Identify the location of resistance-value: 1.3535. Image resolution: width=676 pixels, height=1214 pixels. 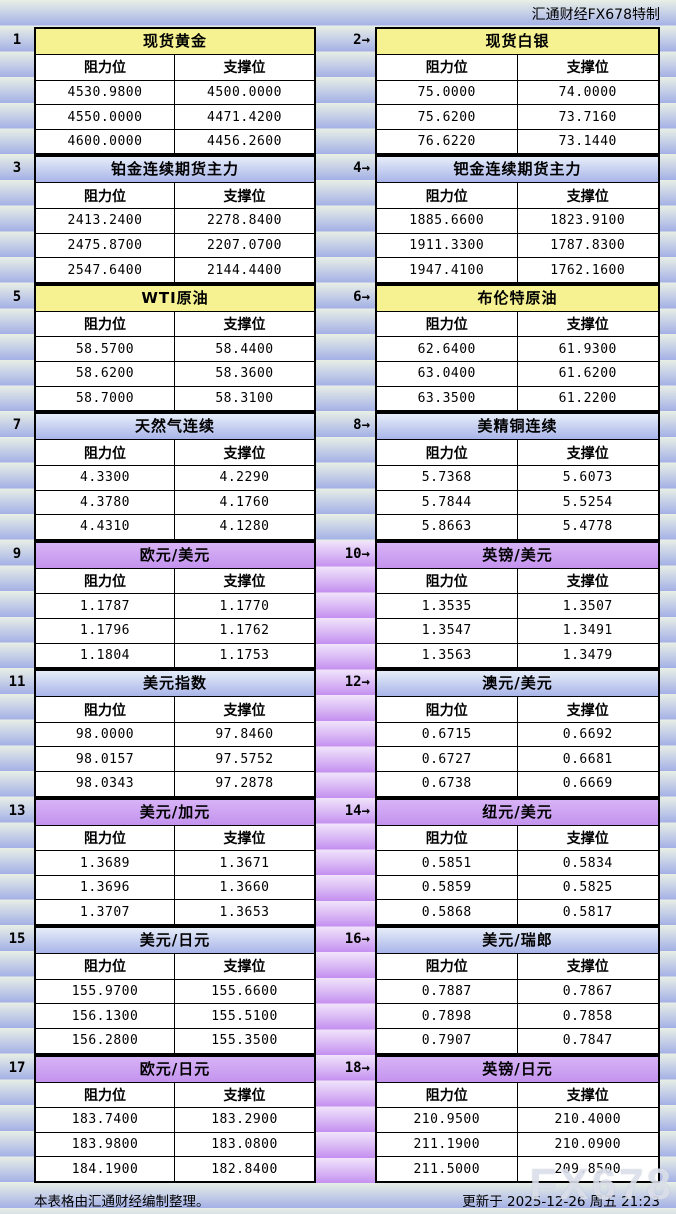
(447, 606).